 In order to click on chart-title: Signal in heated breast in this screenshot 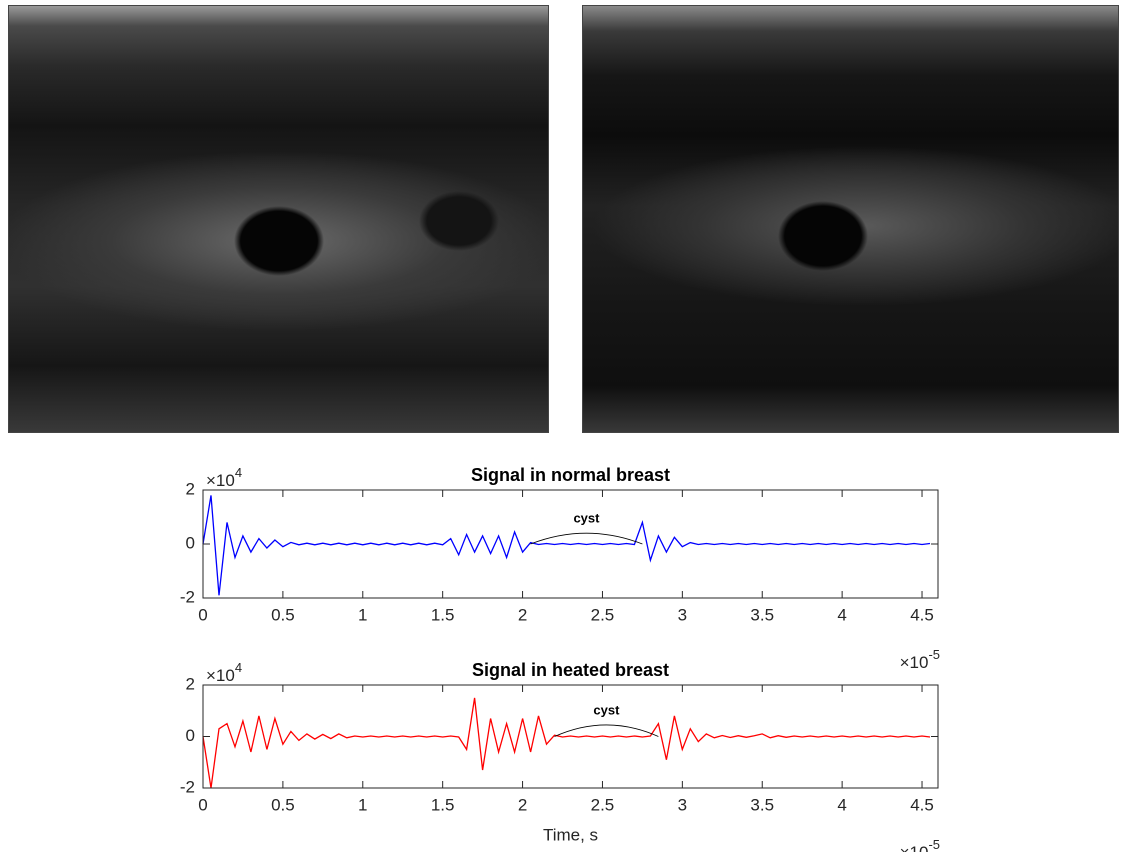, I will do `click(570, 670)`.